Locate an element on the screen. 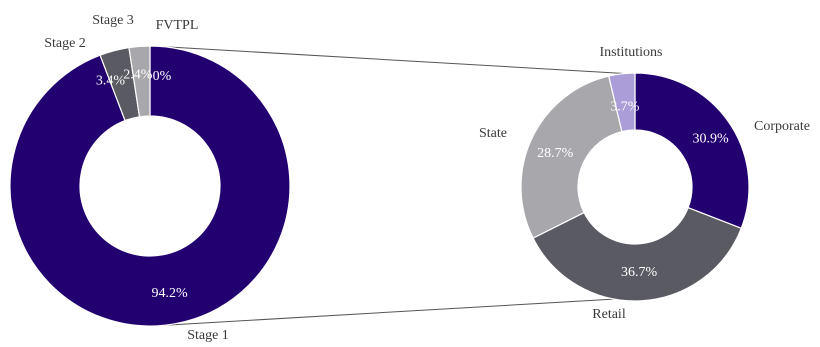 The height and width of the screenshot is (347, 820). category-label-stage-3: Stage 3 is located at coordinates (113, 20).